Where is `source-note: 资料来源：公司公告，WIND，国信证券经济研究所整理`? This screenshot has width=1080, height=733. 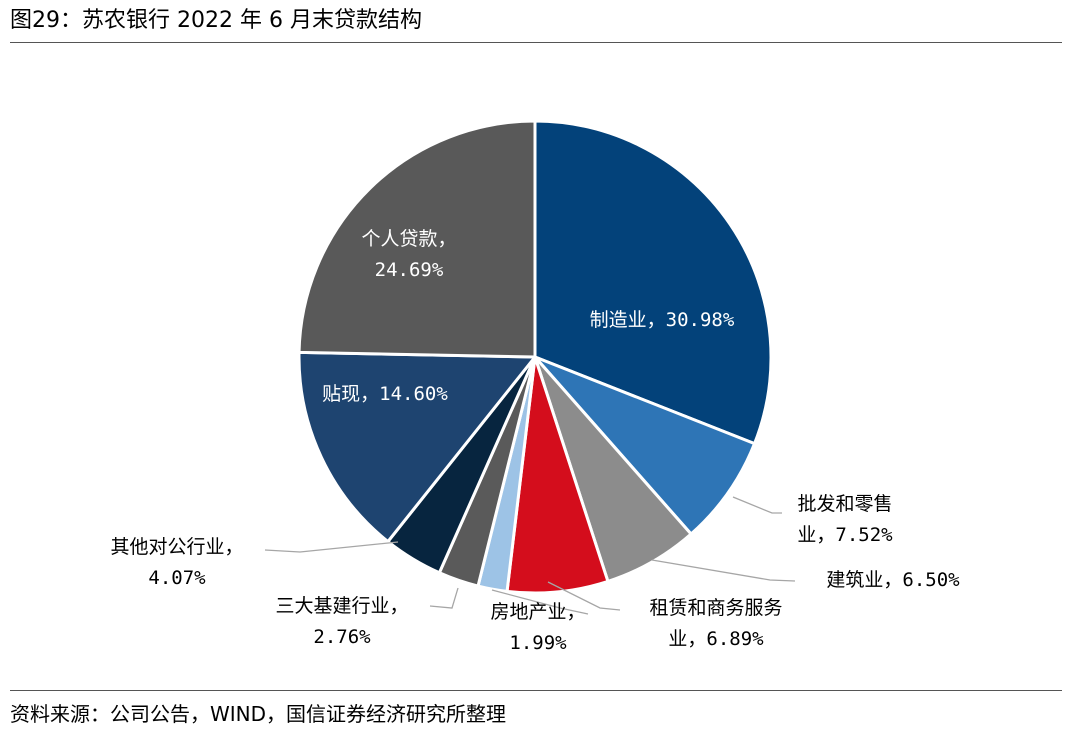 source-note: 资料来源：公司公告，WIND，国信证券经济研究所整理 is located at coordinates (258, 714).